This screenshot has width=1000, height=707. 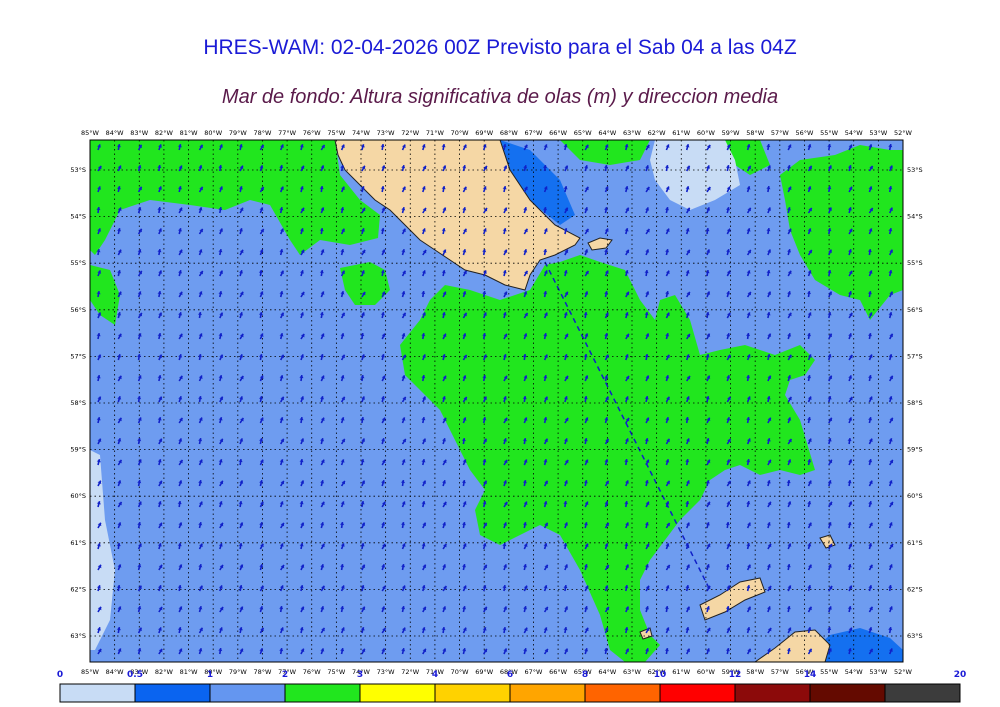 What do you see at coordinates (915, 263) in the screenshot?
I see `latitude-label: 55°S` at bounding box center [915, 263].